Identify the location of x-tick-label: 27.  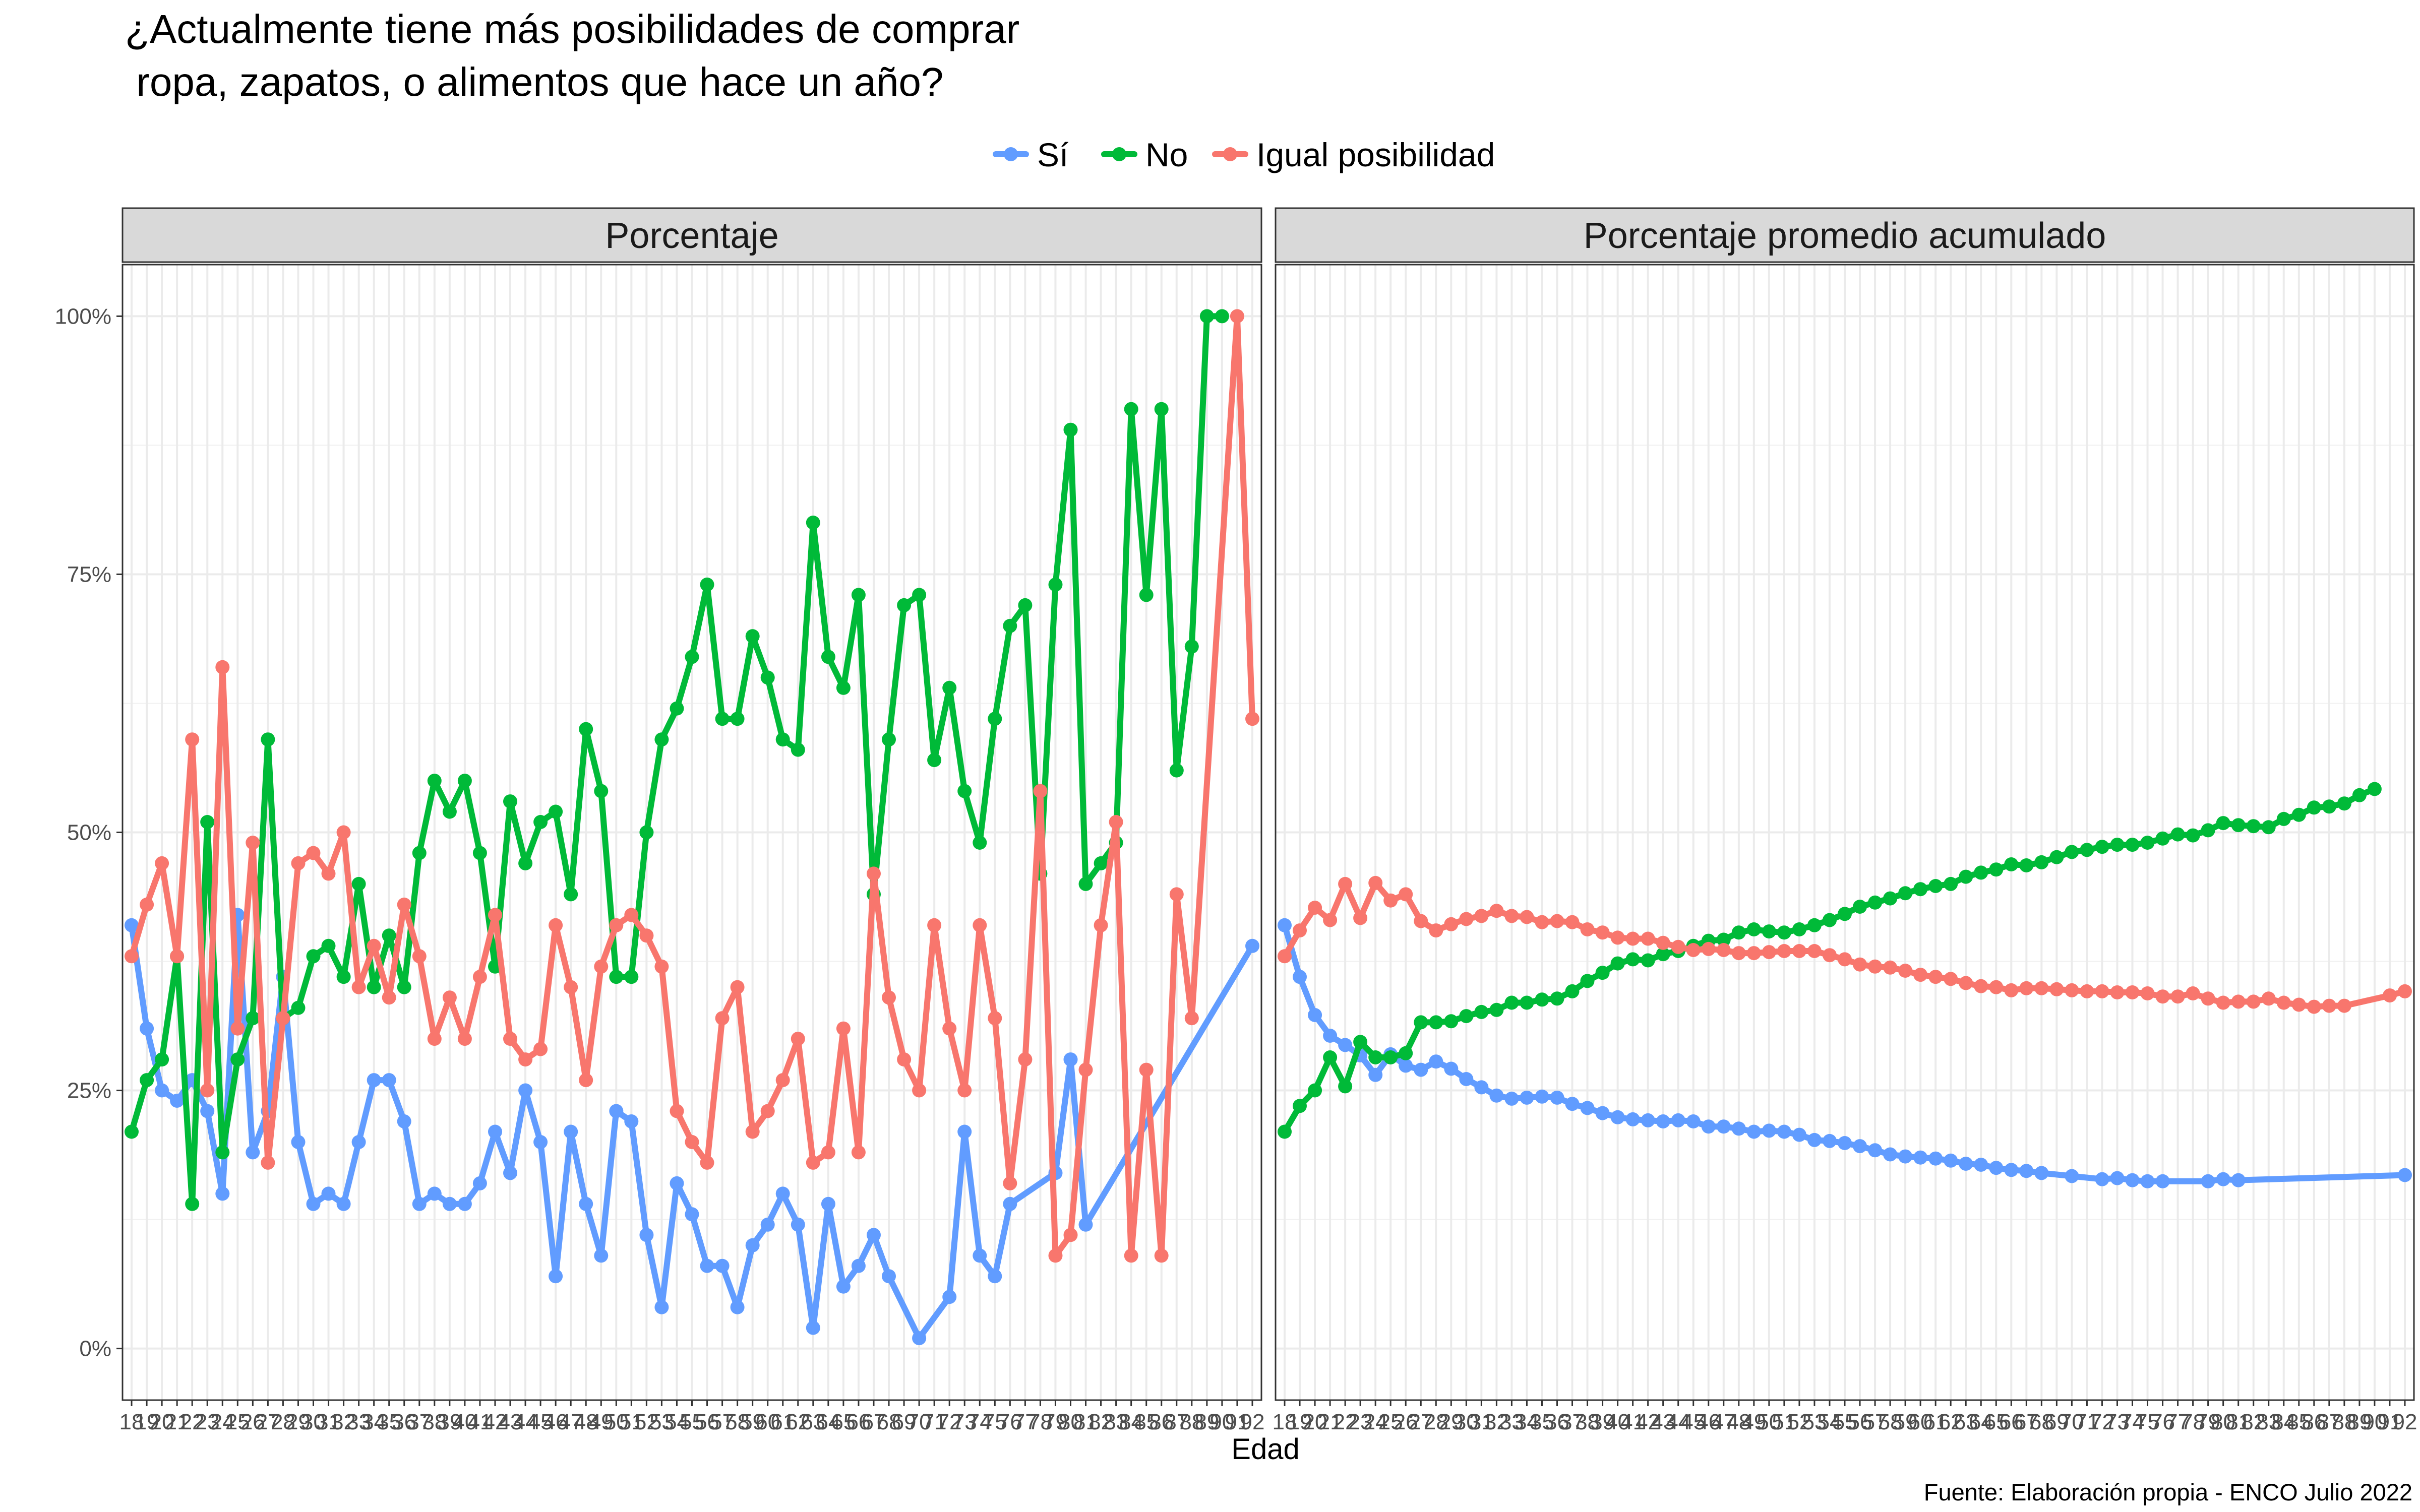
(1421, 1422).